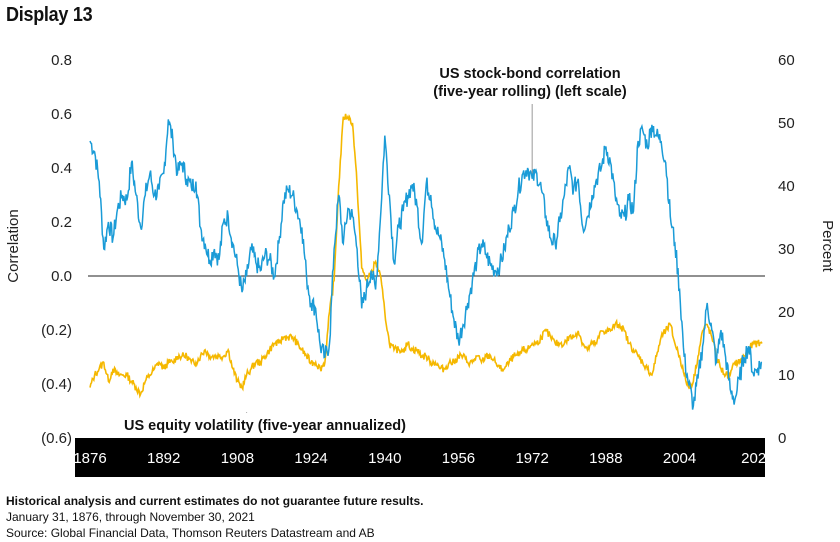  Describe the element at coordinates (13, 245) in the screenshot. I see `left-axis-title: Correlation` at that location.